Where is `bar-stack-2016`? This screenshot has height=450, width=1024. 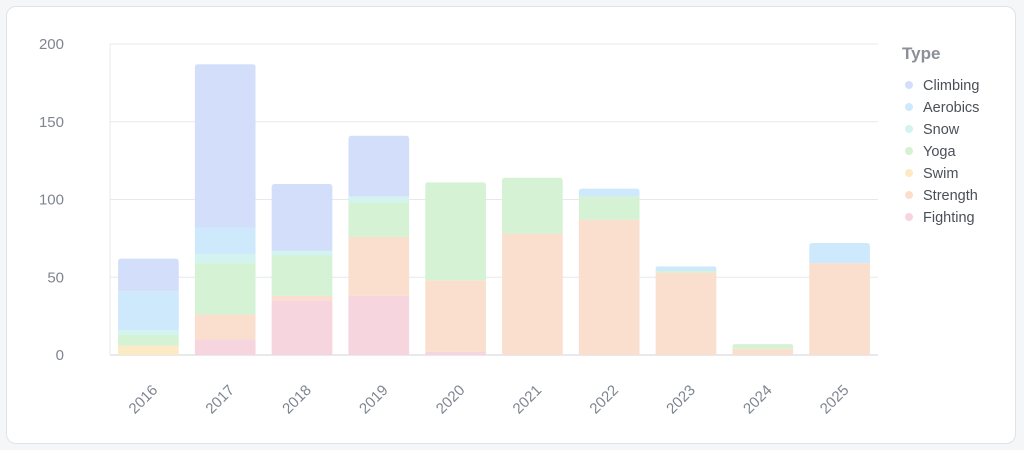
bar-stack-2016 is located at coordinates (148, 306).